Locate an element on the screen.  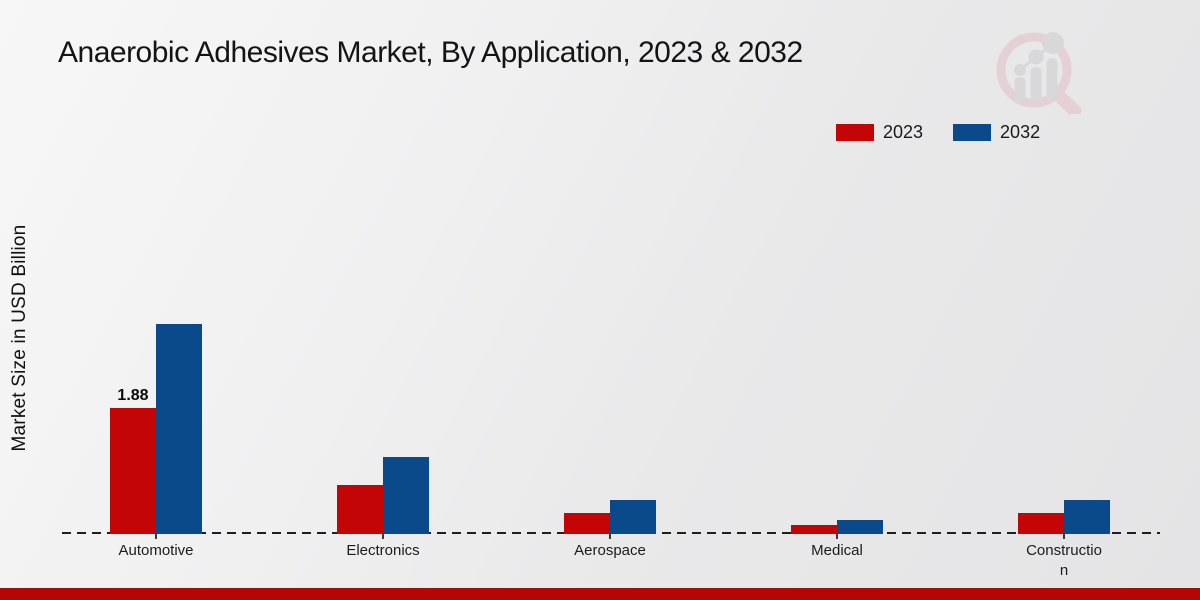
category-label-construction: Constructio n is located at coordinates (1064, 561).